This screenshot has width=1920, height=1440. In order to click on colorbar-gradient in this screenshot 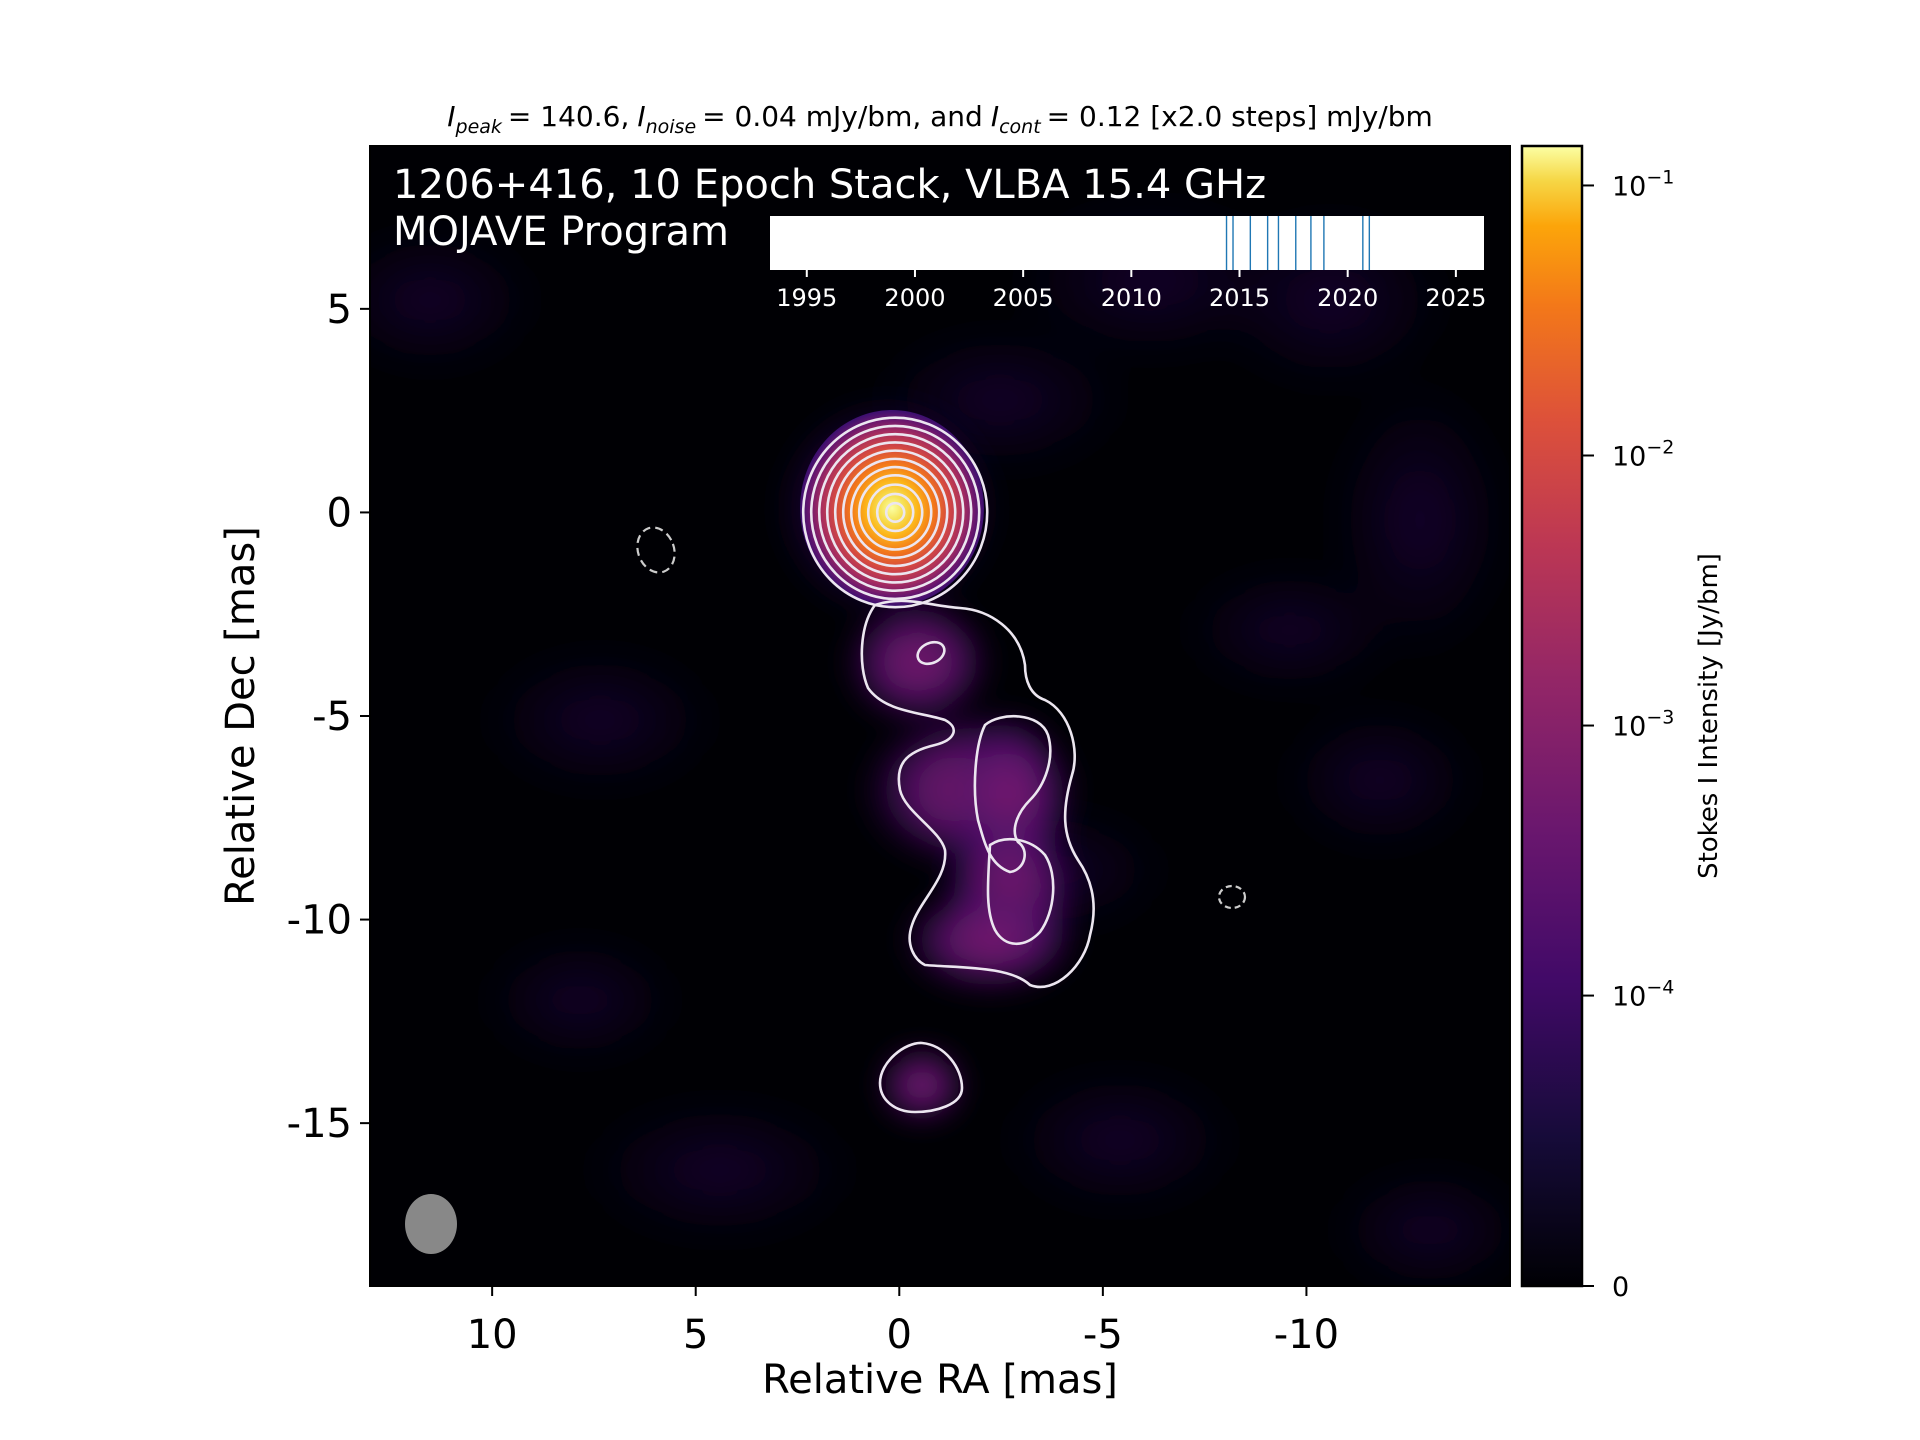, I will do `click(1552, 716)`.